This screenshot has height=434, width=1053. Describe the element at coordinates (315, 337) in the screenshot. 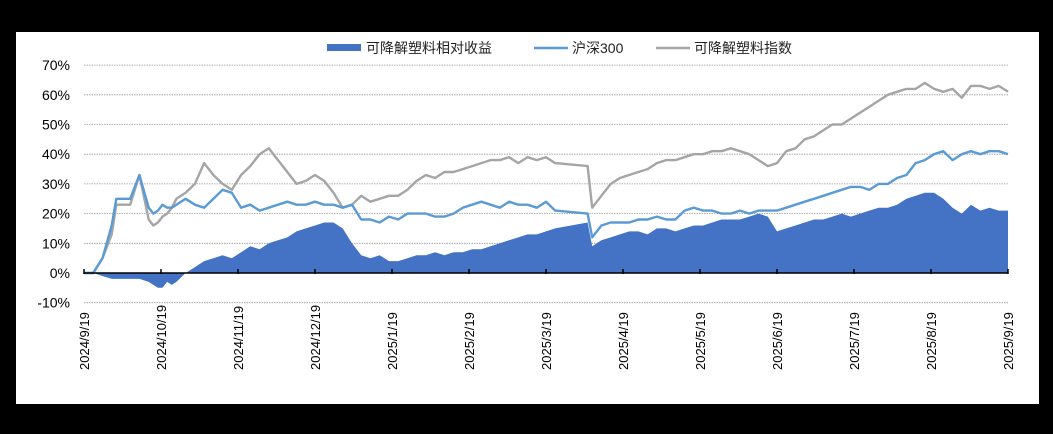

I see `x-tick-label: 2024/12/19` at that location.